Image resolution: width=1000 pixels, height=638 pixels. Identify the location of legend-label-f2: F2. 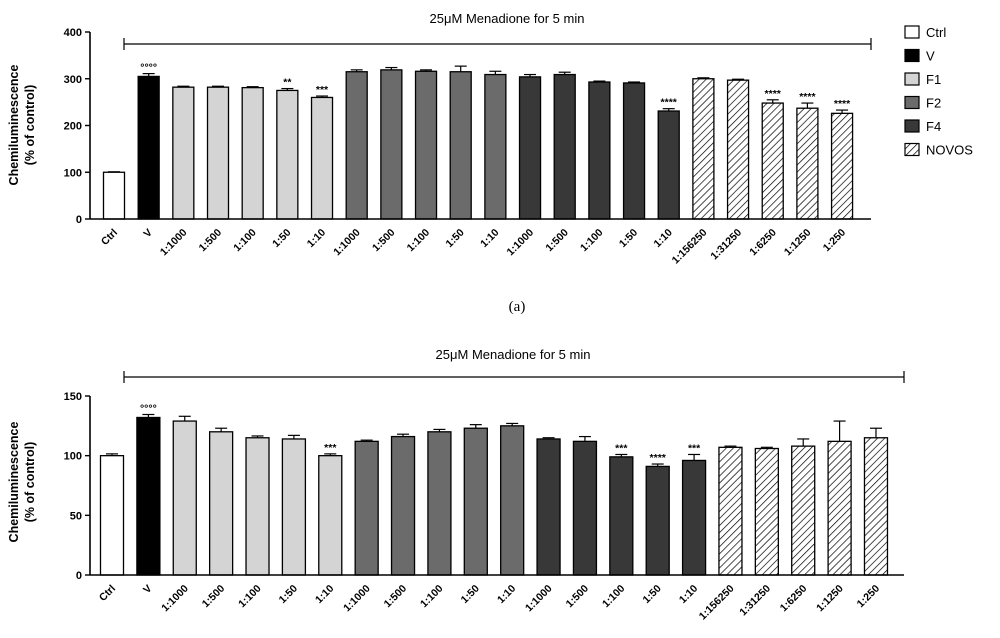
(933, 103).